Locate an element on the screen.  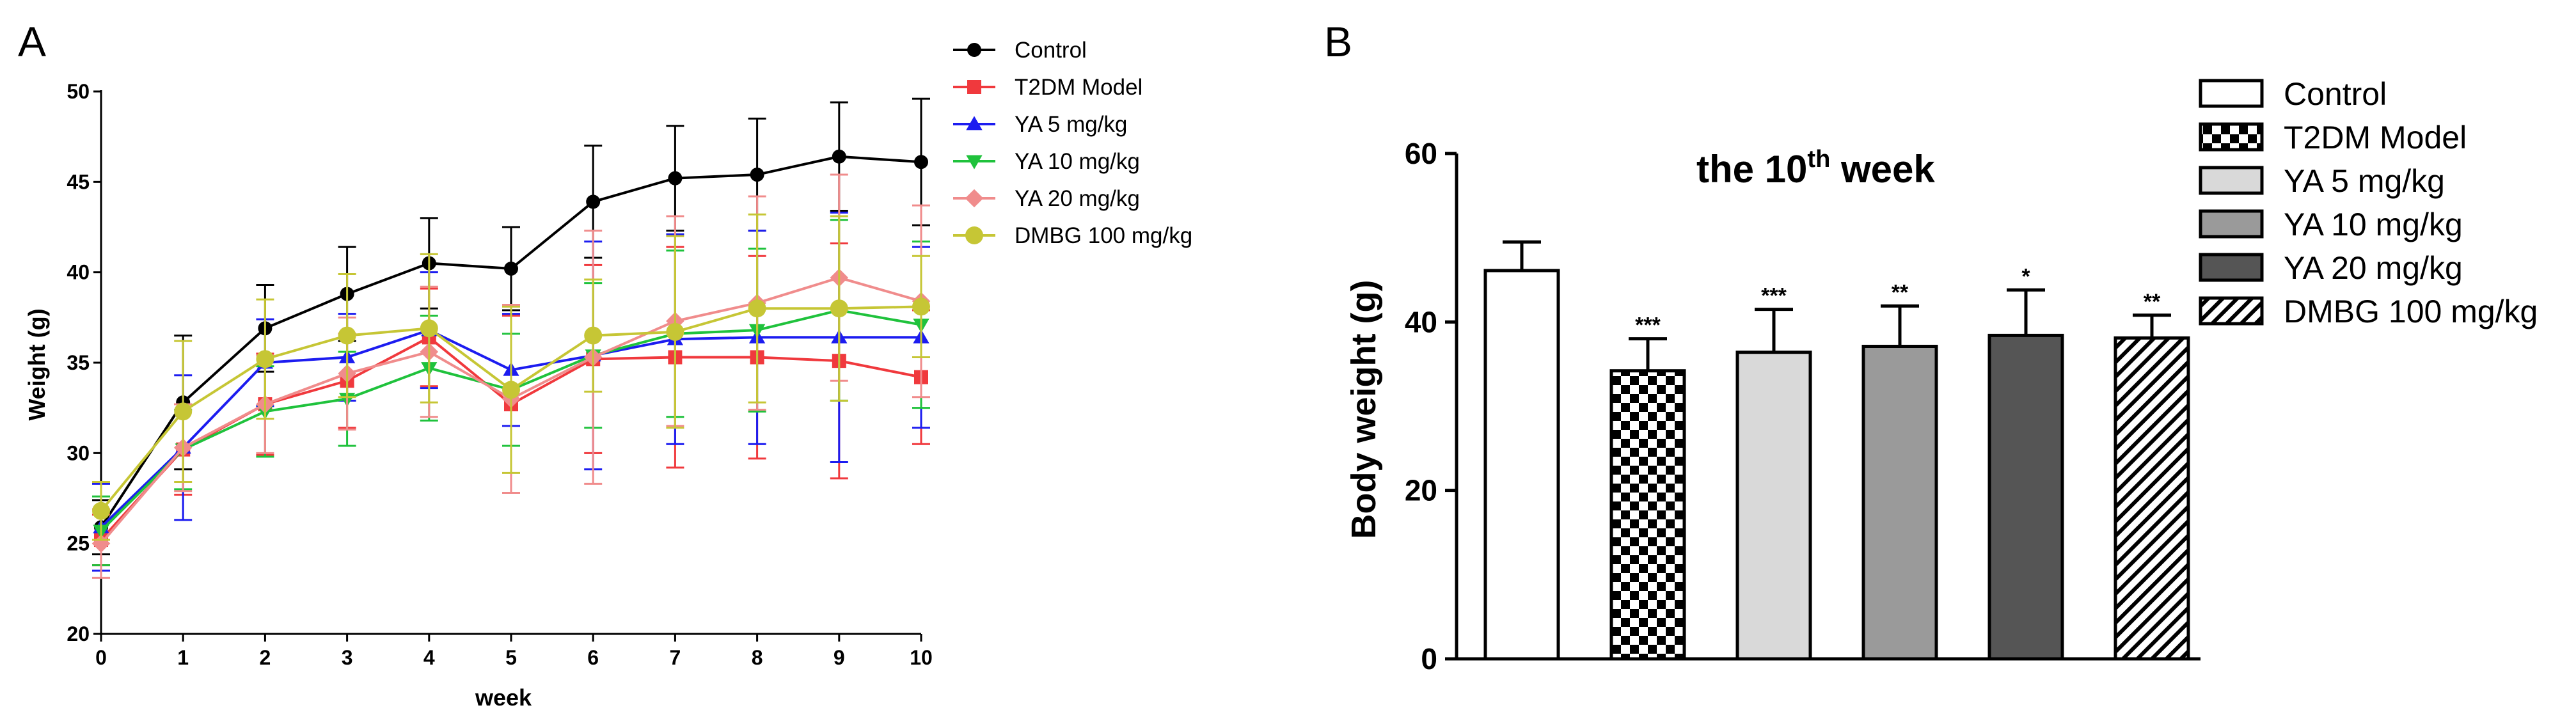
panel-b-title-main: the 10 is located at coordinates (1751, 169).